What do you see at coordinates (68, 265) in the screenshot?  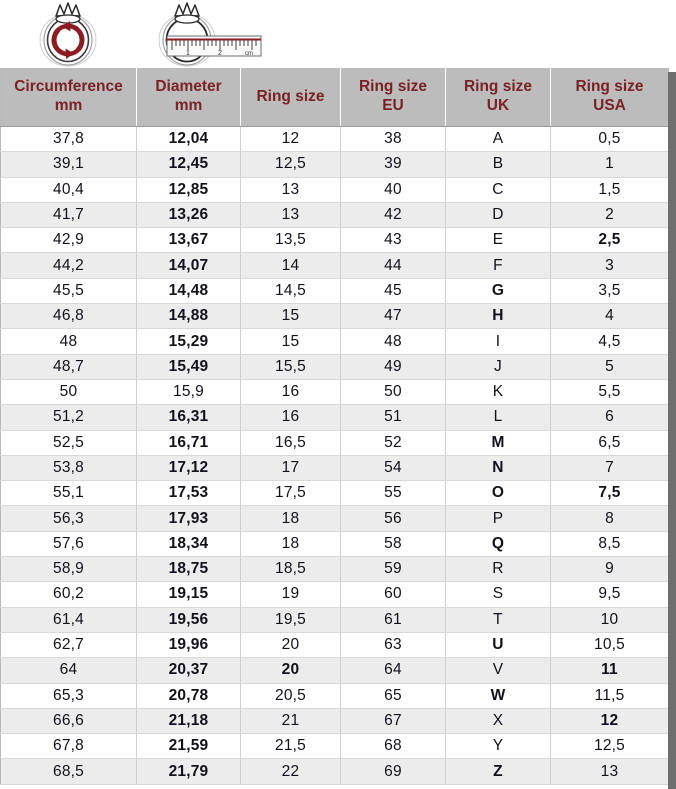 I see `cell-circumference: 44,2` at bounding box center [68, 265].